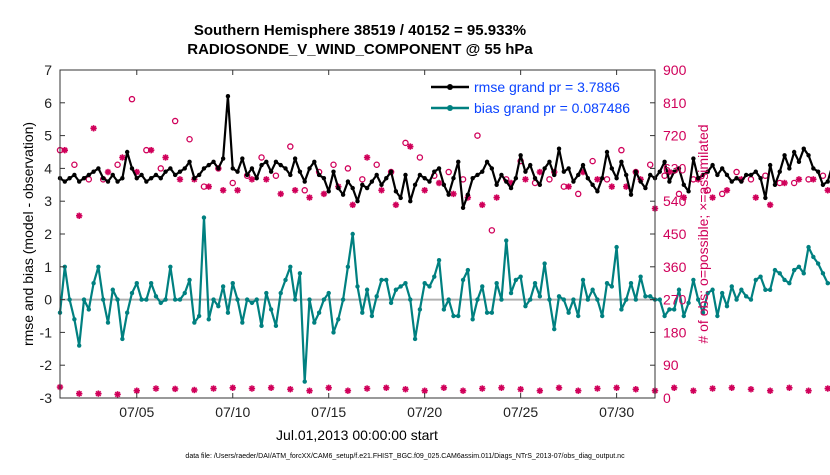  What do you see at coordinates (538, 98) in the screenshot?
I see `legend-box` at bounding box center [538, 98].